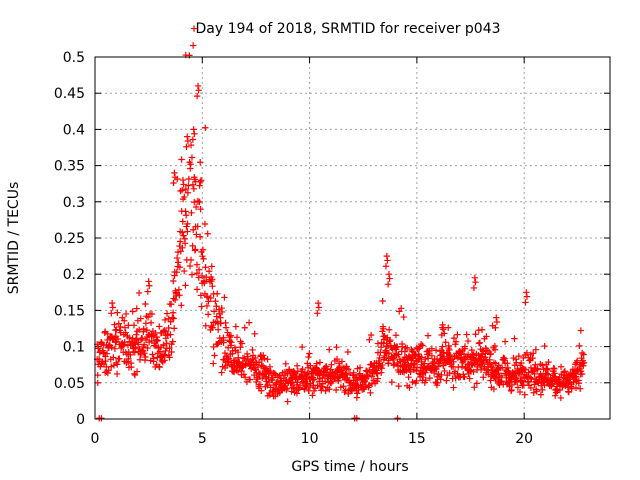 This screenshot has width=640, height=480. I want to click on x-axis-label: GPS time / hours, so click(349, 467).